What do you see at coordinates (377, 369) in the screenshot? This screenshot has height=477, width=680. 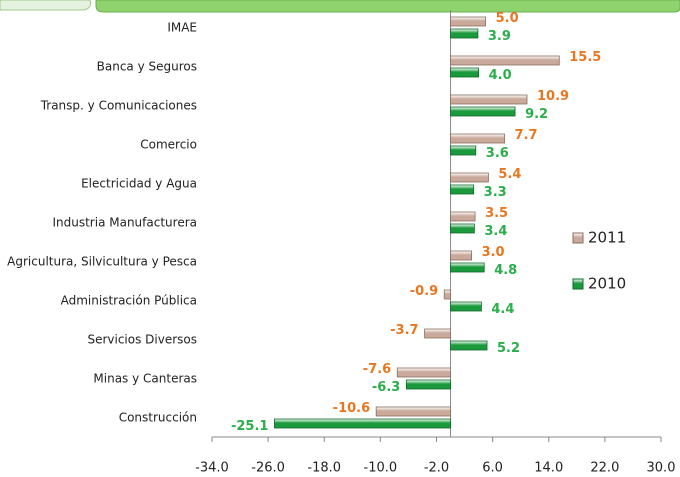 I see `value-label: -7.6` at bounding box center [377, 369].